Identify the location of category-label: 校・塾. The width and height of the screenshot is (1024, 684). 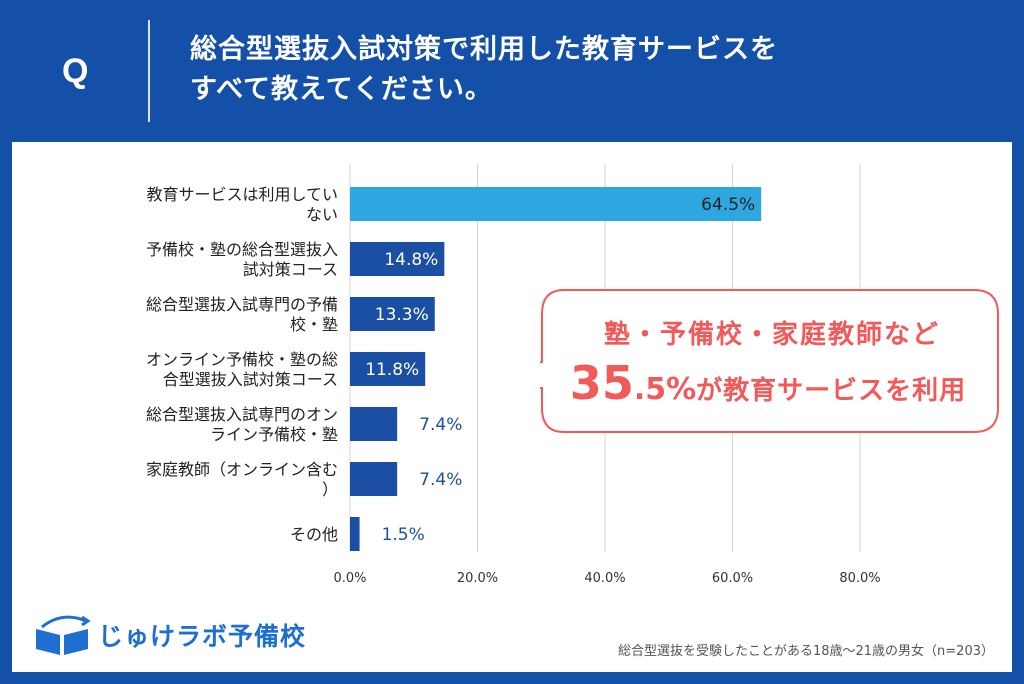
(314, 324).